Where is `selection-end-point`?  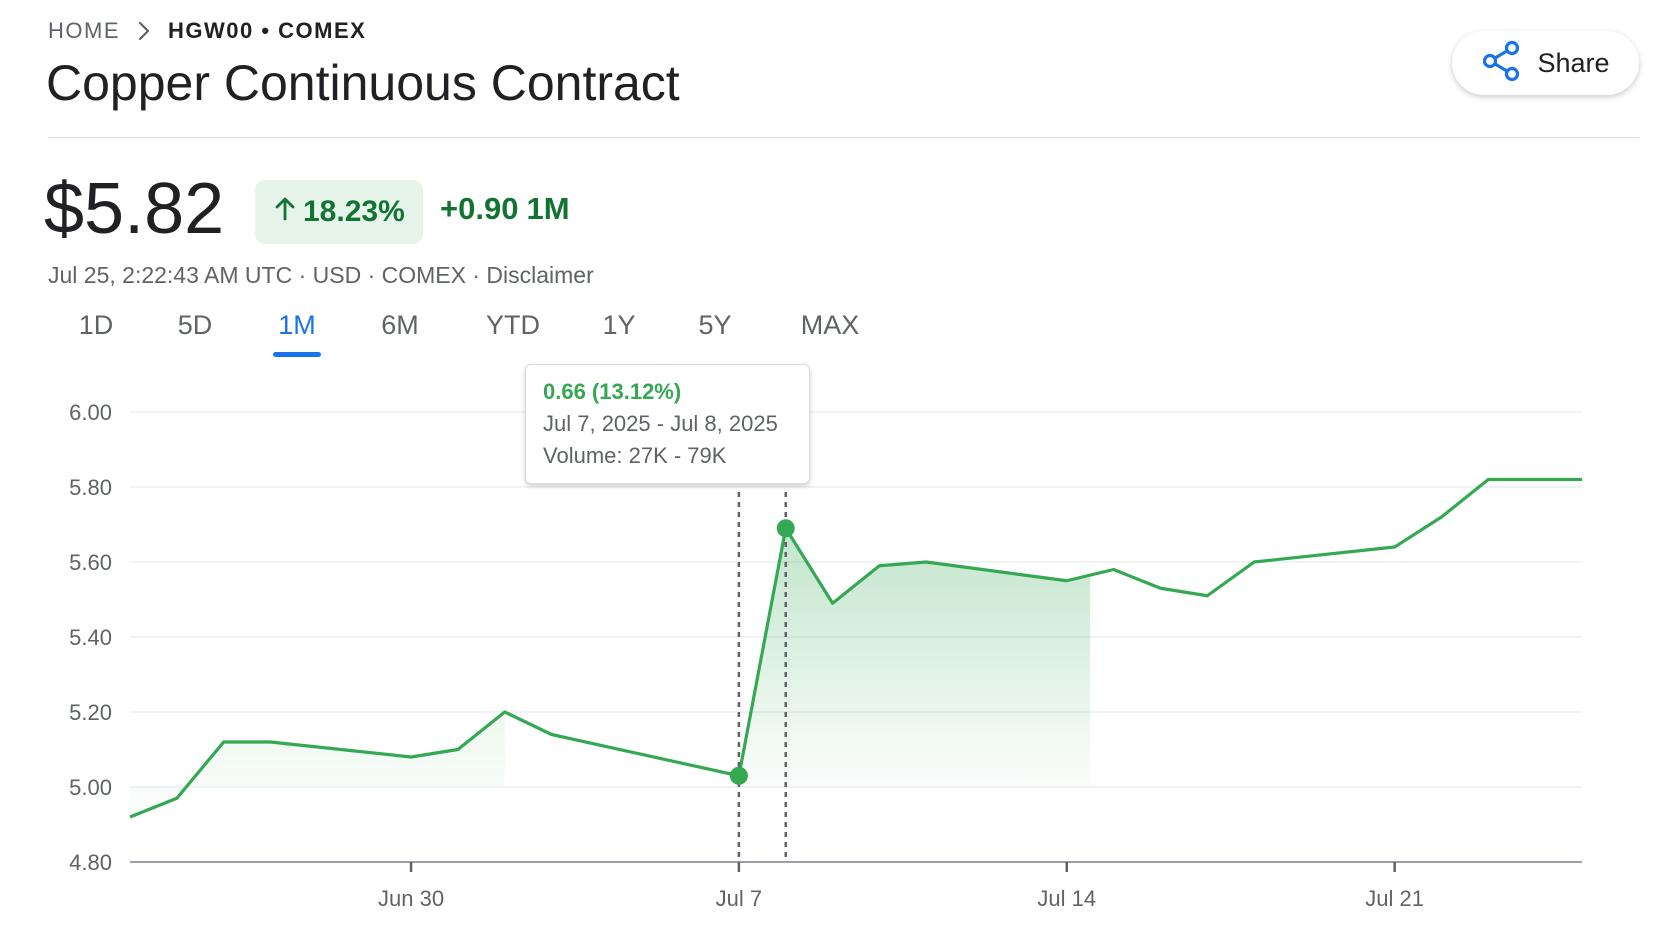
selection-end-point is located at coordinates (785, 528).